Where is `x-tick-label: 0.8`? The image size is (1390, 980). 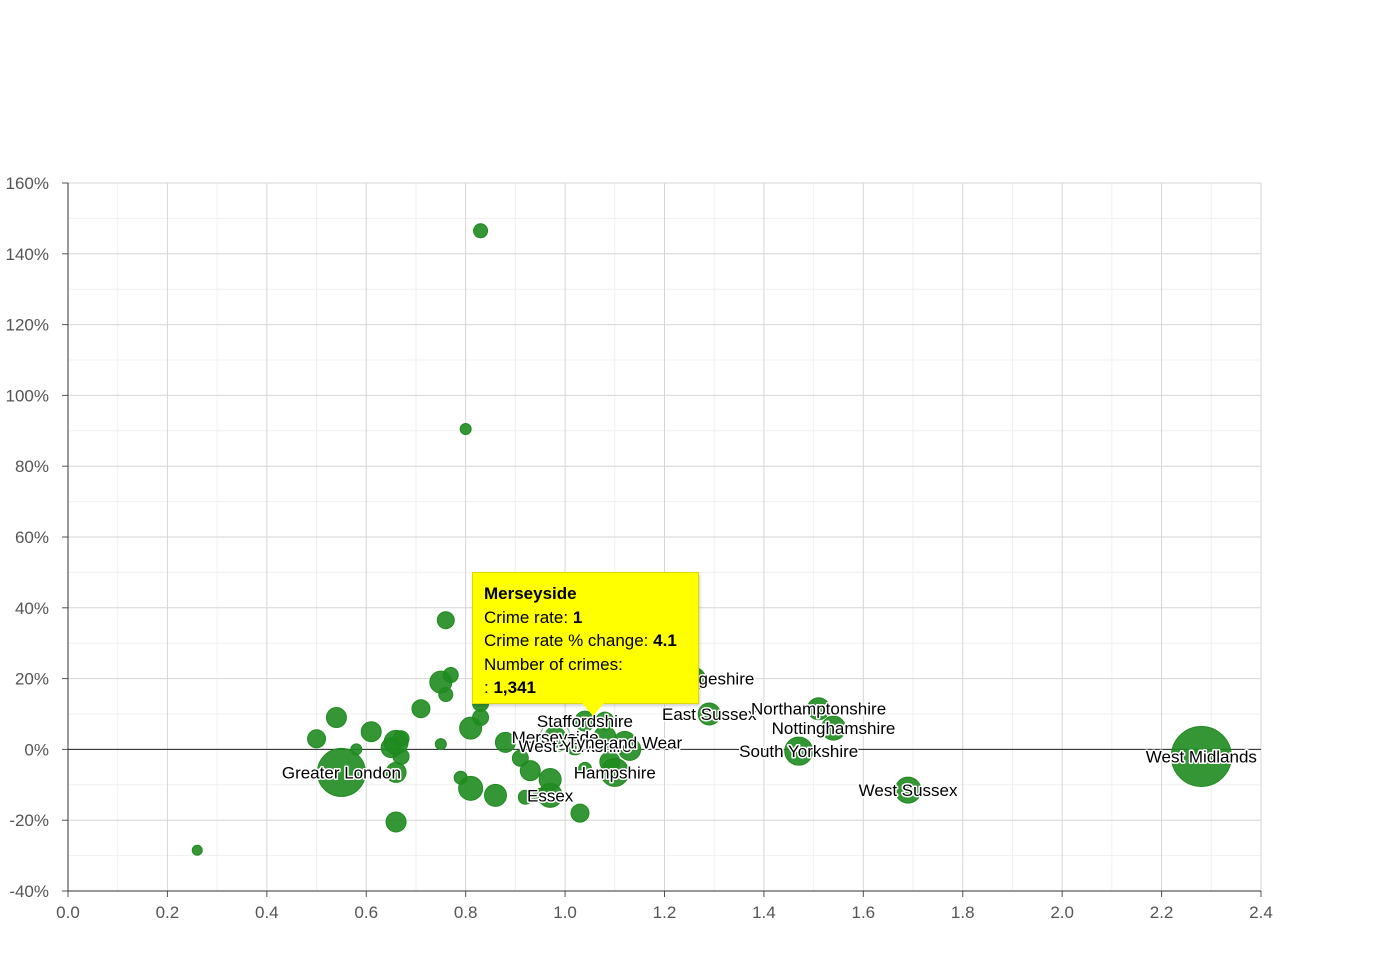
x-tick-label: 0.8 is located at coordinates (466, 912).